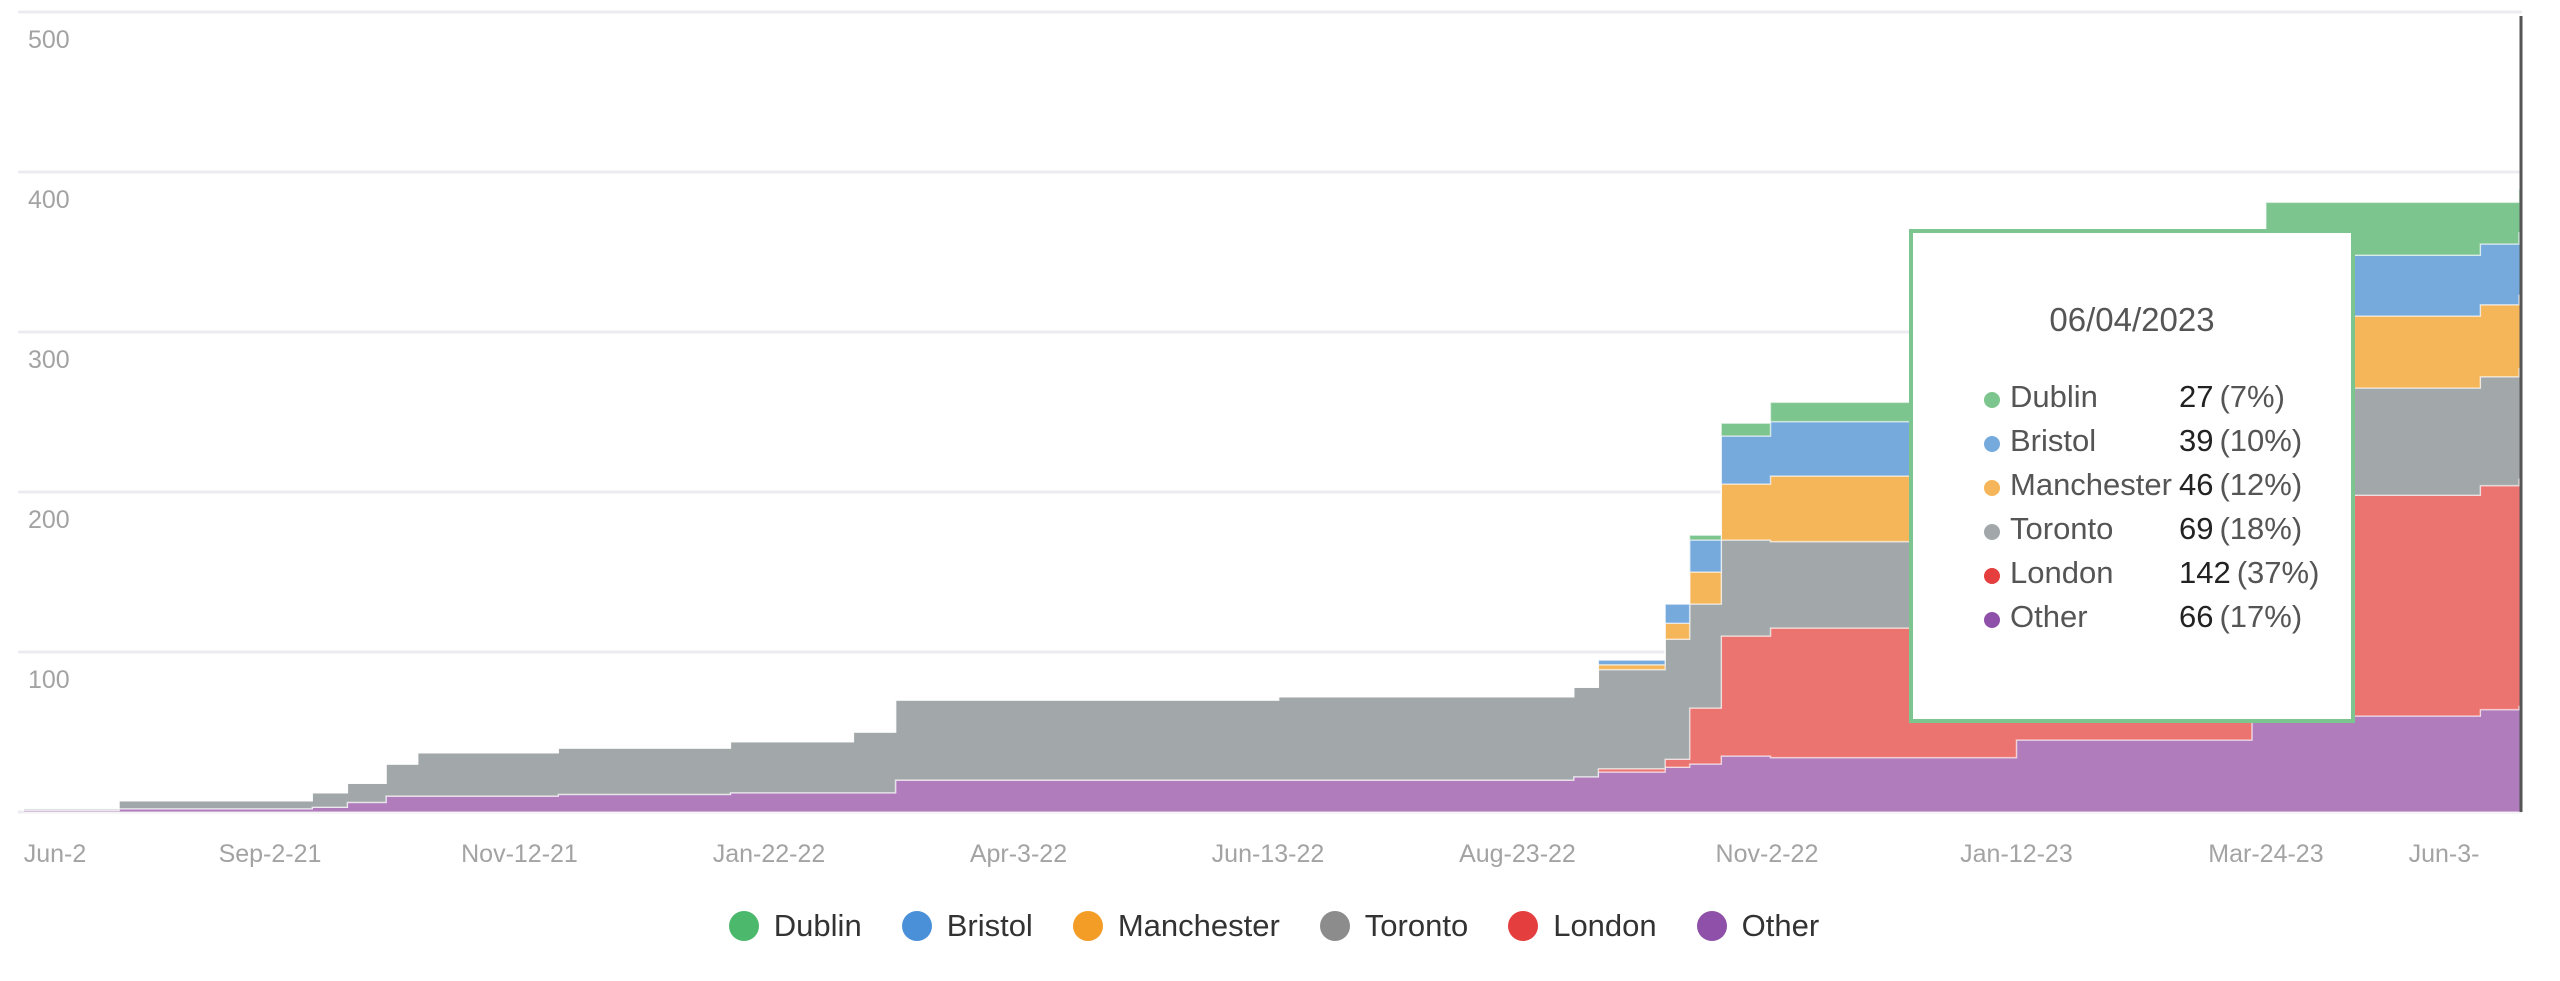 The image size is (2560, 981). Describe the element at coordinates (2261, 616) in the screenshot. I see `tooltip-percent: (17%)` at that location.